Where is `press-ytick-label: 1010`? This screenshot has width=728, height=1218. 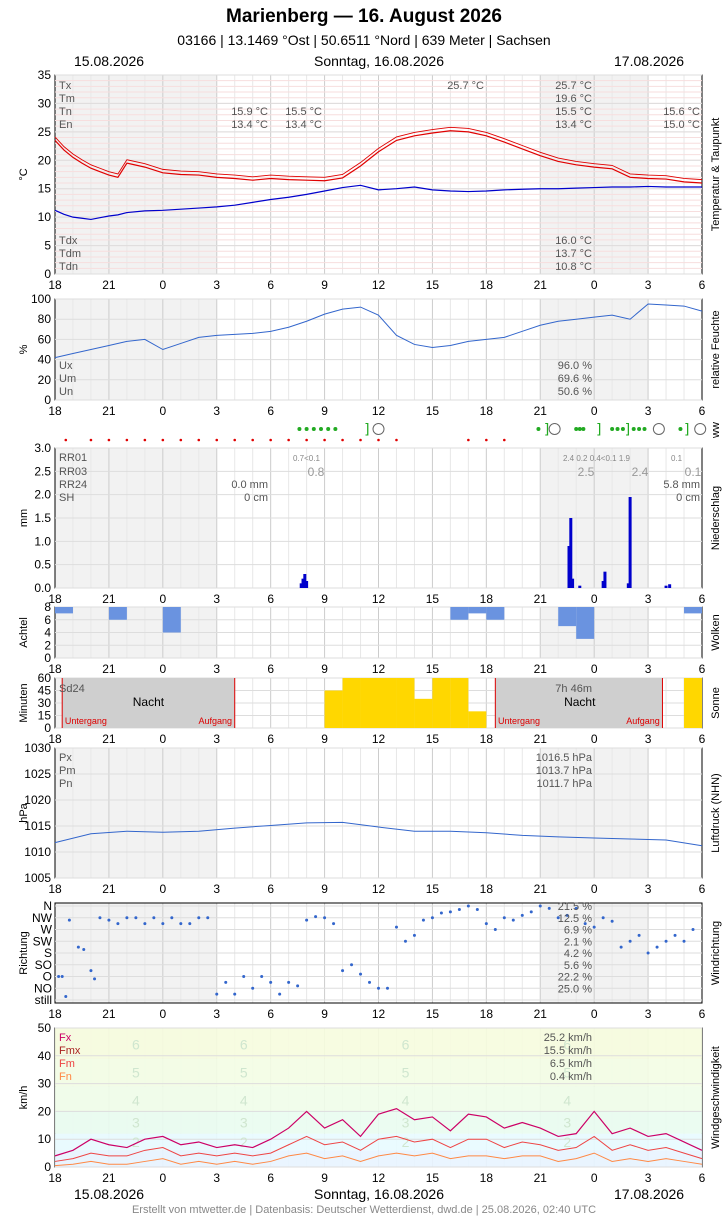 press-ytick-label: 1010 is located at coordinates (37, 852).